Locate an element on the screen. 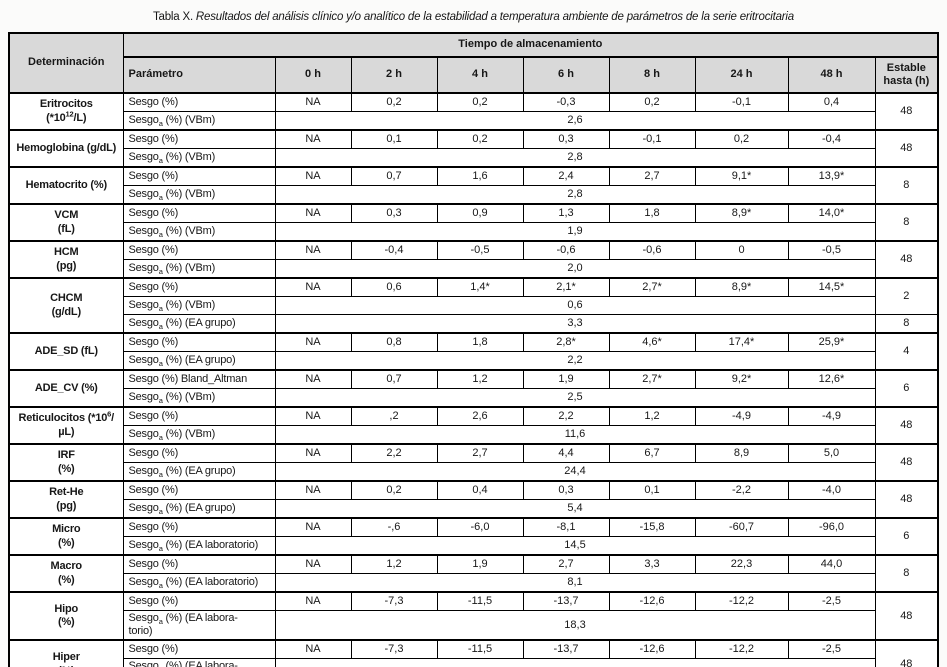 Image resolution: width=947 pixels, height=667 pixels. table-row: Sesgoa (%) (EA grupo) 3,3 8 is located at coordinates (474, 324).